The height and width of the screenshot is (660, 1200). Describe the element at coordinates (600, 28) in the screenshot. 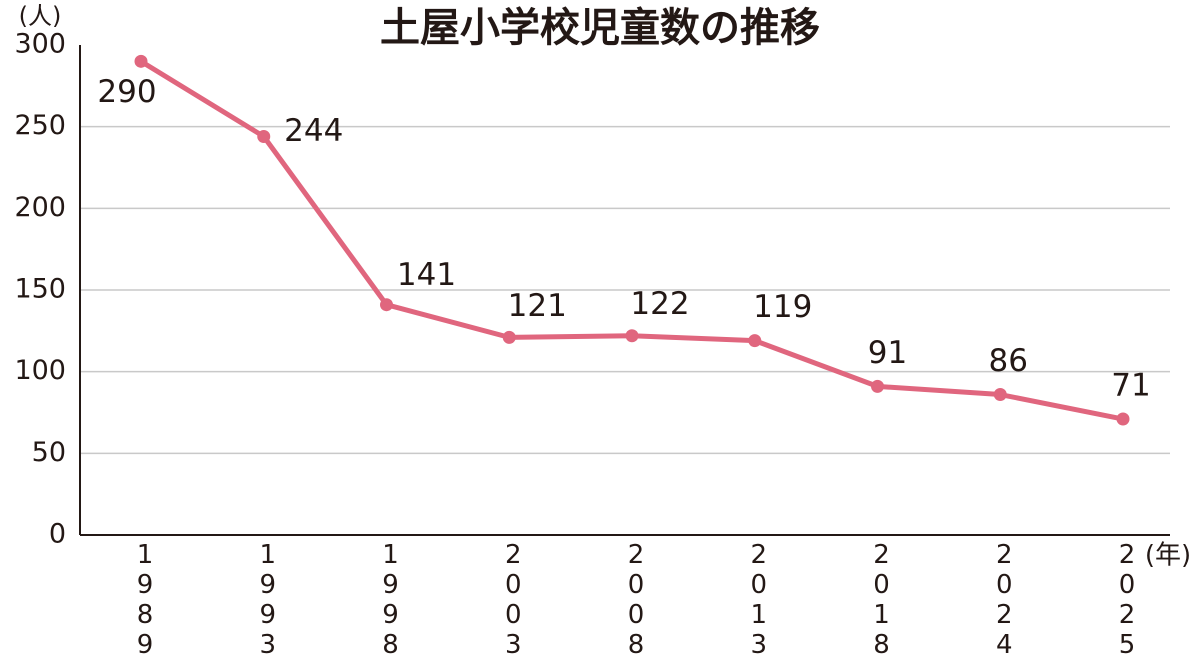

I see `chart-title: 土屋小学校児童数の推移` at that location.